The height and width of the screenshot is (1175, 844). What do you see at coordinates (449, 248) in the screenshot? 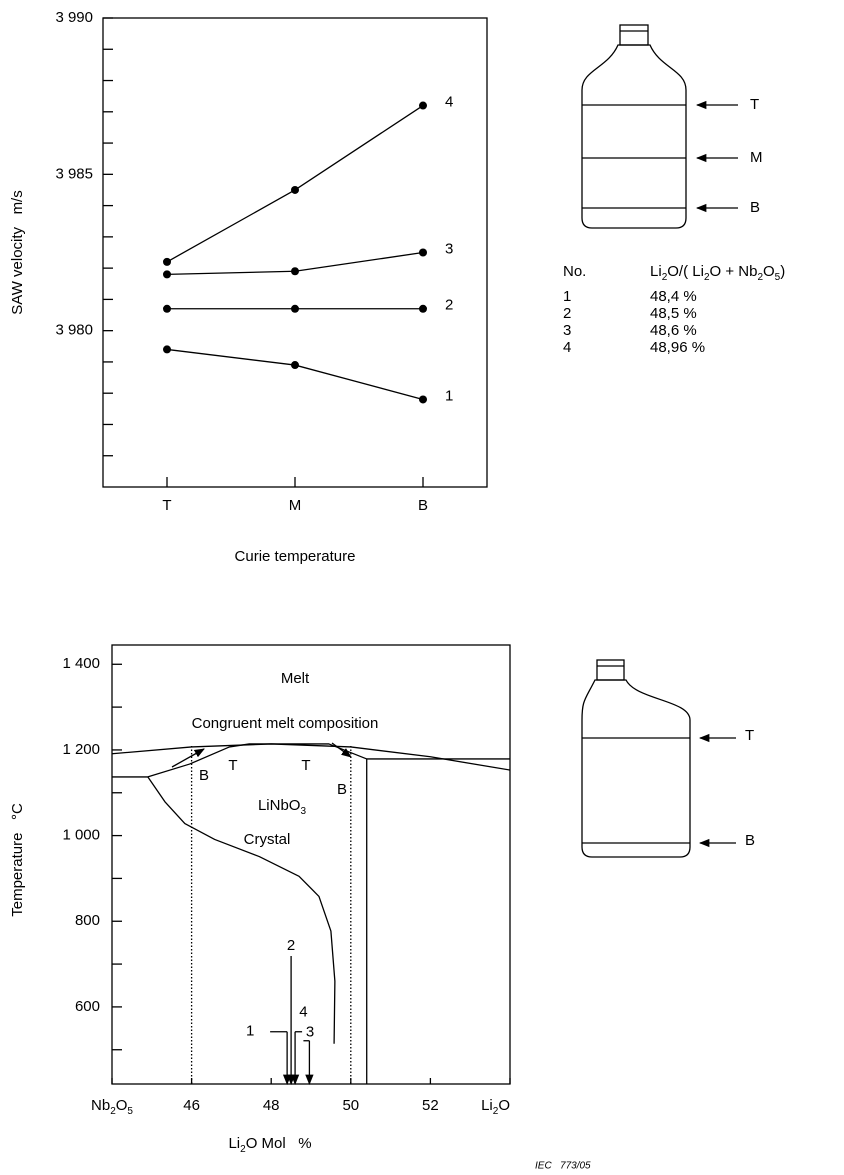
I see `series-label: 3` at bounding box center [449, 248].